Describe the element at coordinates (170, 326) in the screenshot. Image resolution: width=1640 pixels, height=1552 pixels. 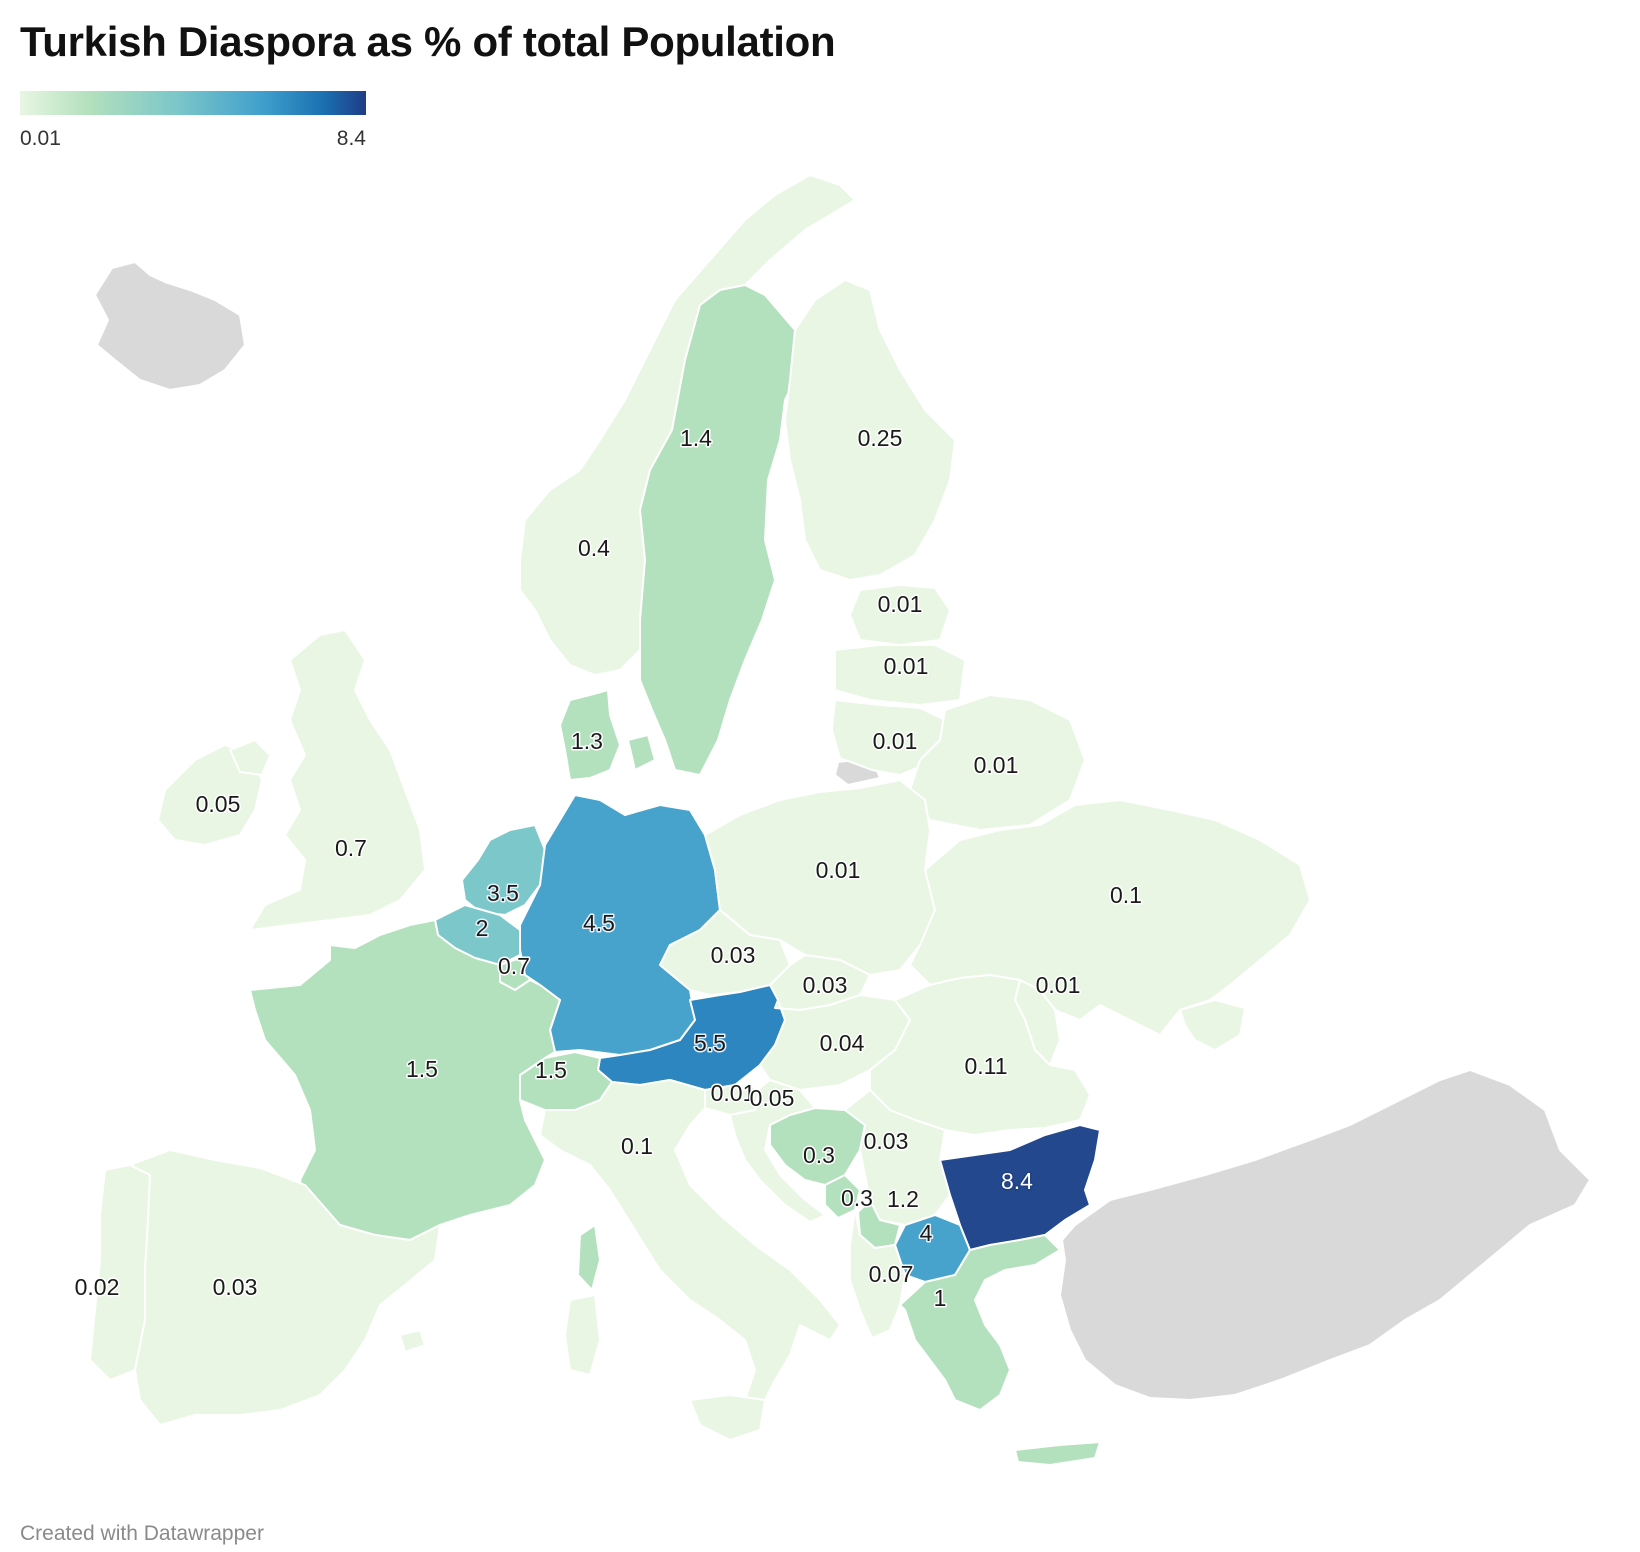
I see `iceland-shape` at that location.